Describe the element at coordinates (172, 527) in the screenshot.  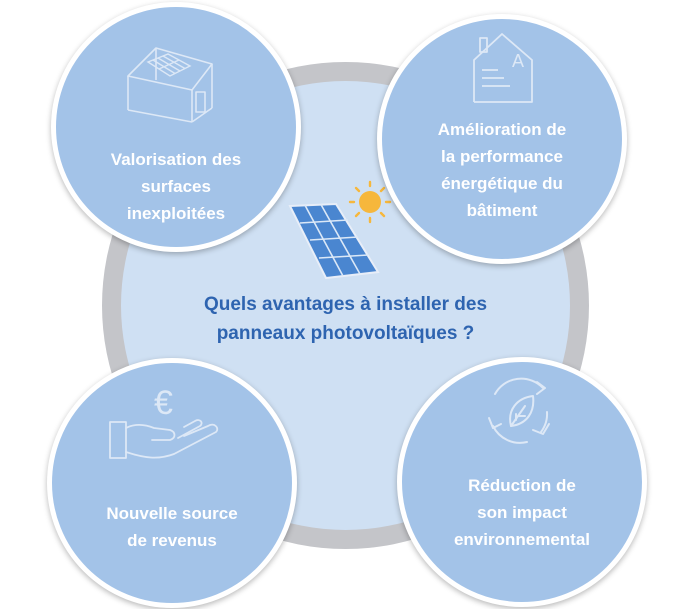
I see `benefit-label-revenue: Nouvelle source de revenus` at that location.